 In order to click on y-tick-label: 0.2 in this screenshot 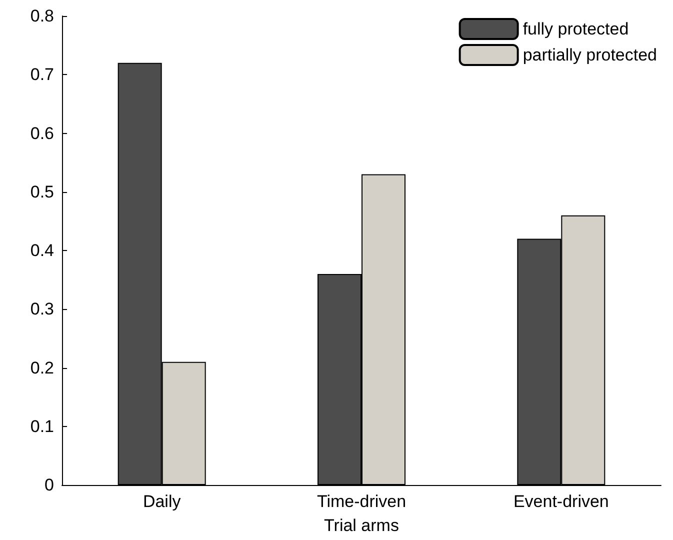, I will do `click(42, 368)`.